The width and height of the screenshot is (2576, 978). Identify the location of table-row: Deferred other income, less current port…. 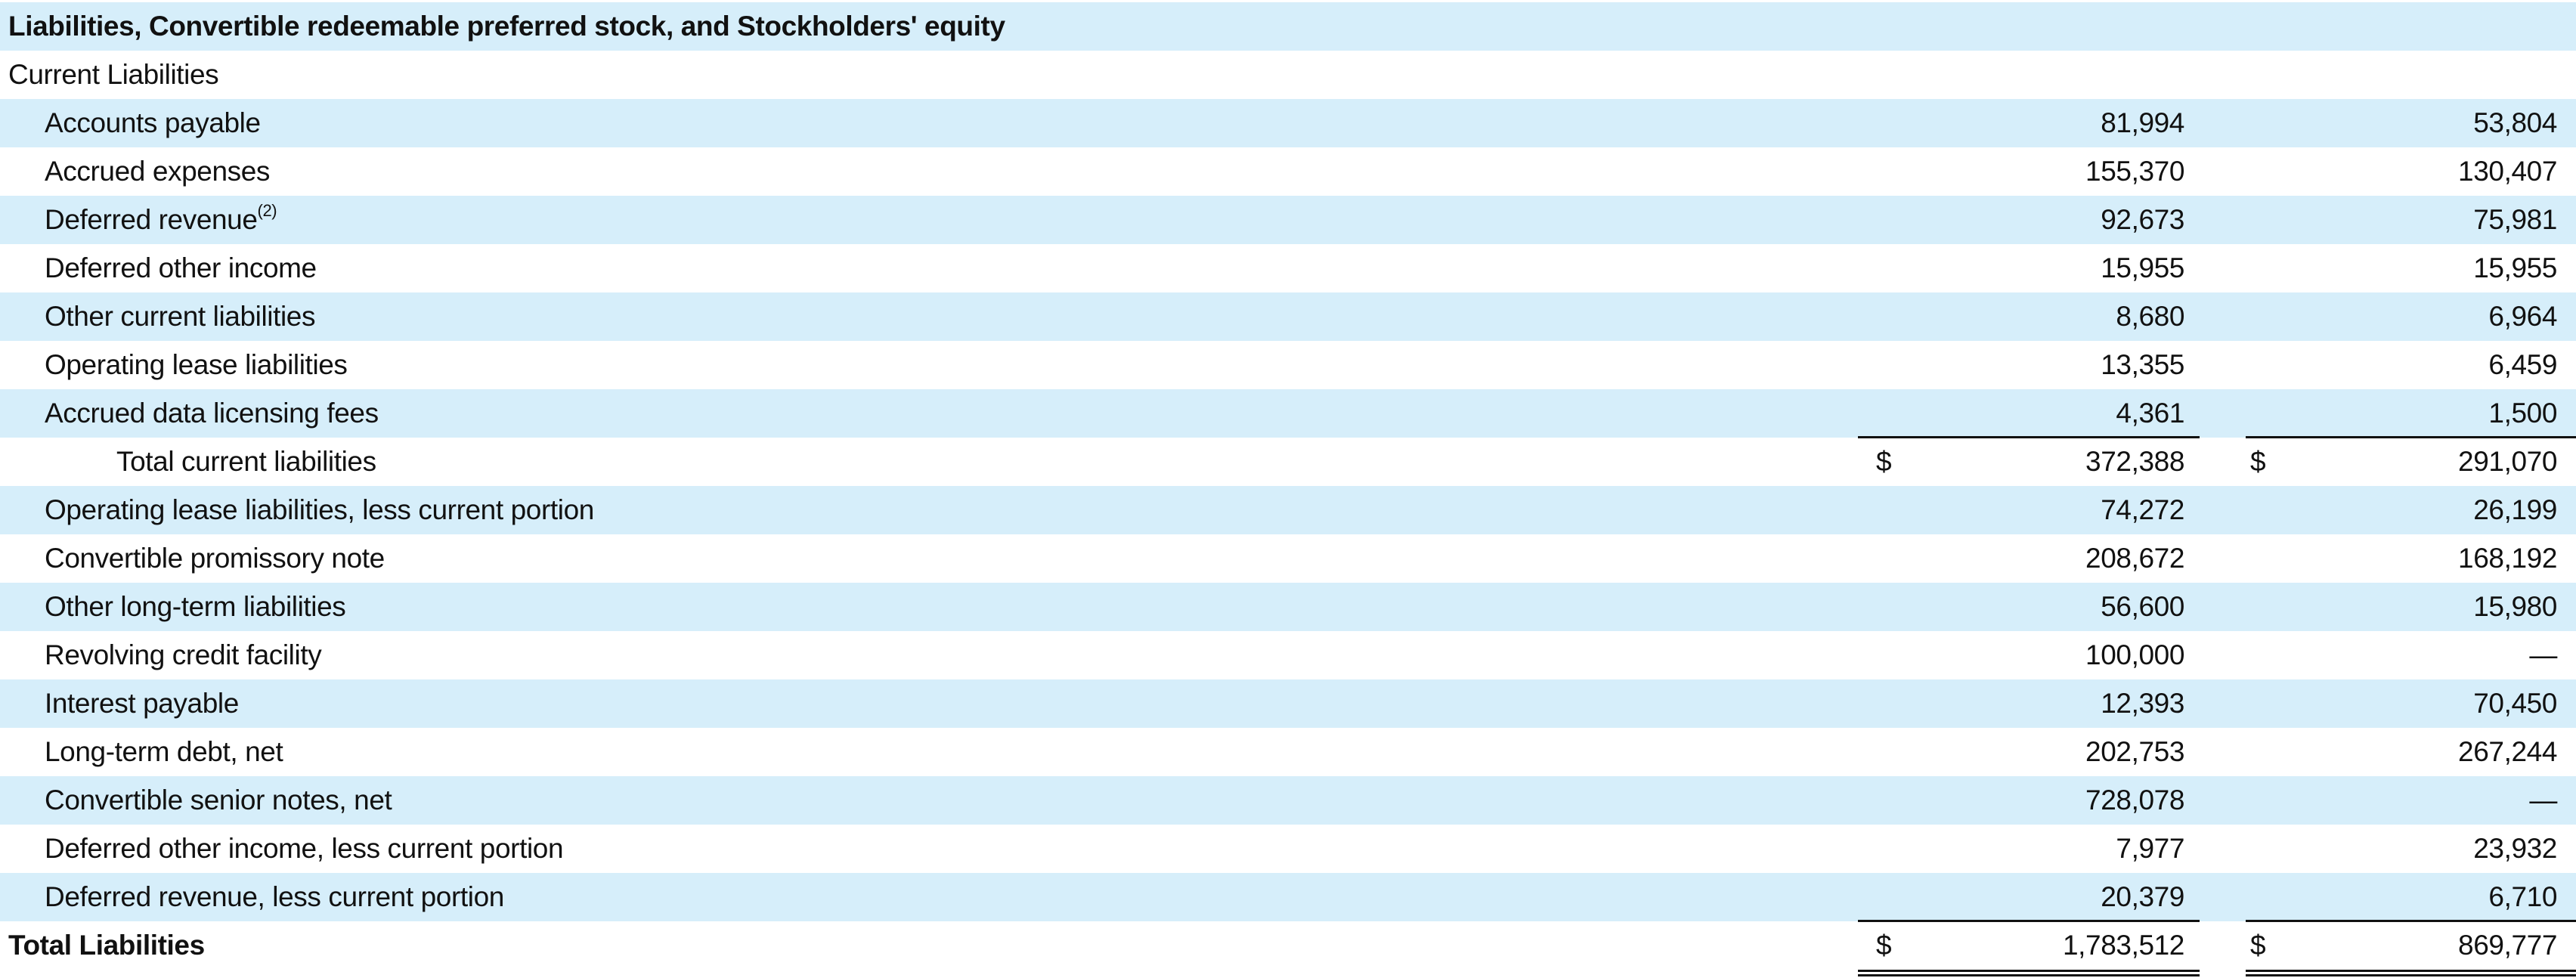
(1288, 849).